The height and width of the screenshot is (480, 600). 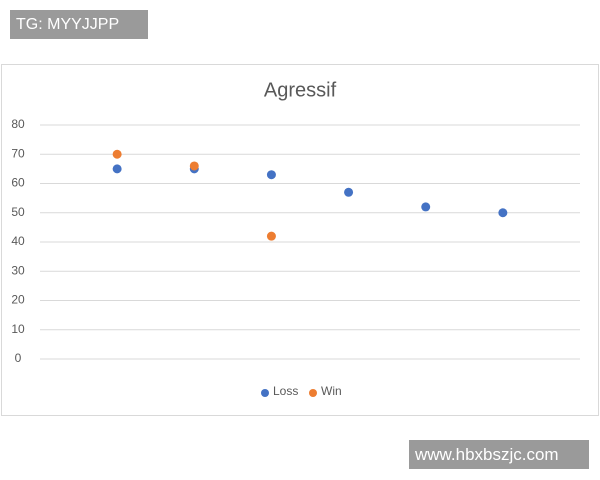 I want to click on y-tick-label: 10, so click(x=18, y=329).